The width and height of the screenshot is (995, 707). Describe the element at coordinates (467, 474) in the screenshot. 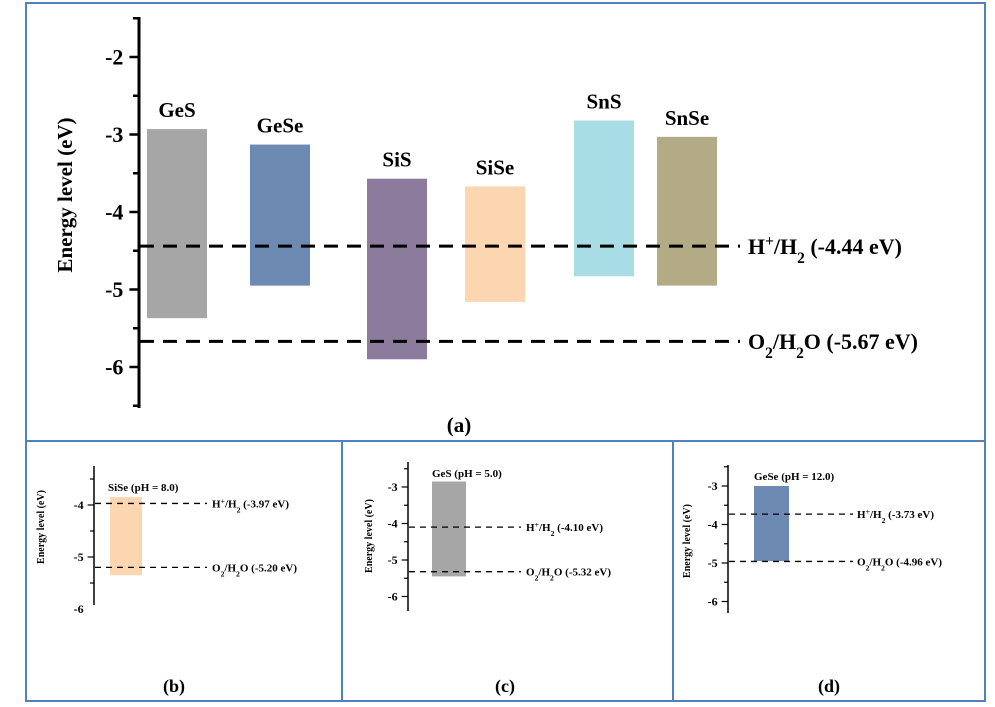

I see `bar-label: GeS (pH = 5.0)` at that location.